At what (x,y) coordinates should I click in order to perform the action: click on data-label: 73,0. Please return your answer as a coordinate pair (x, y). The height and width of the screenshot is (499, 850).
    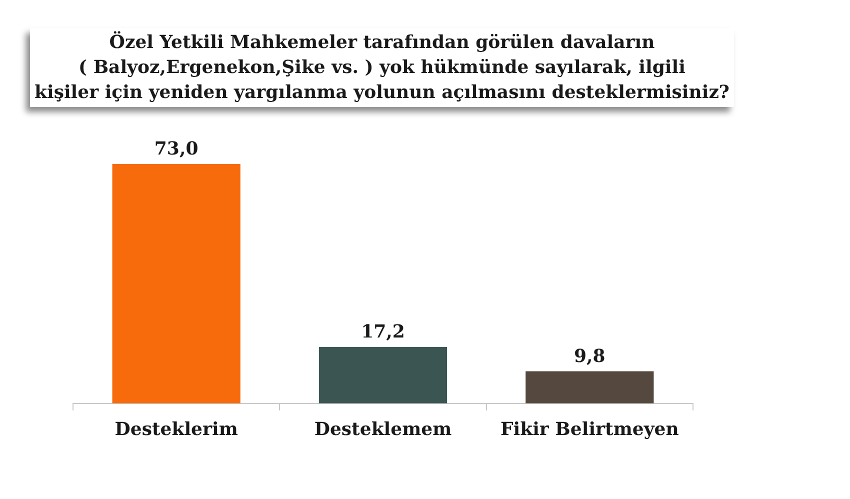
    Looking at the image, I should click on (176, 149).